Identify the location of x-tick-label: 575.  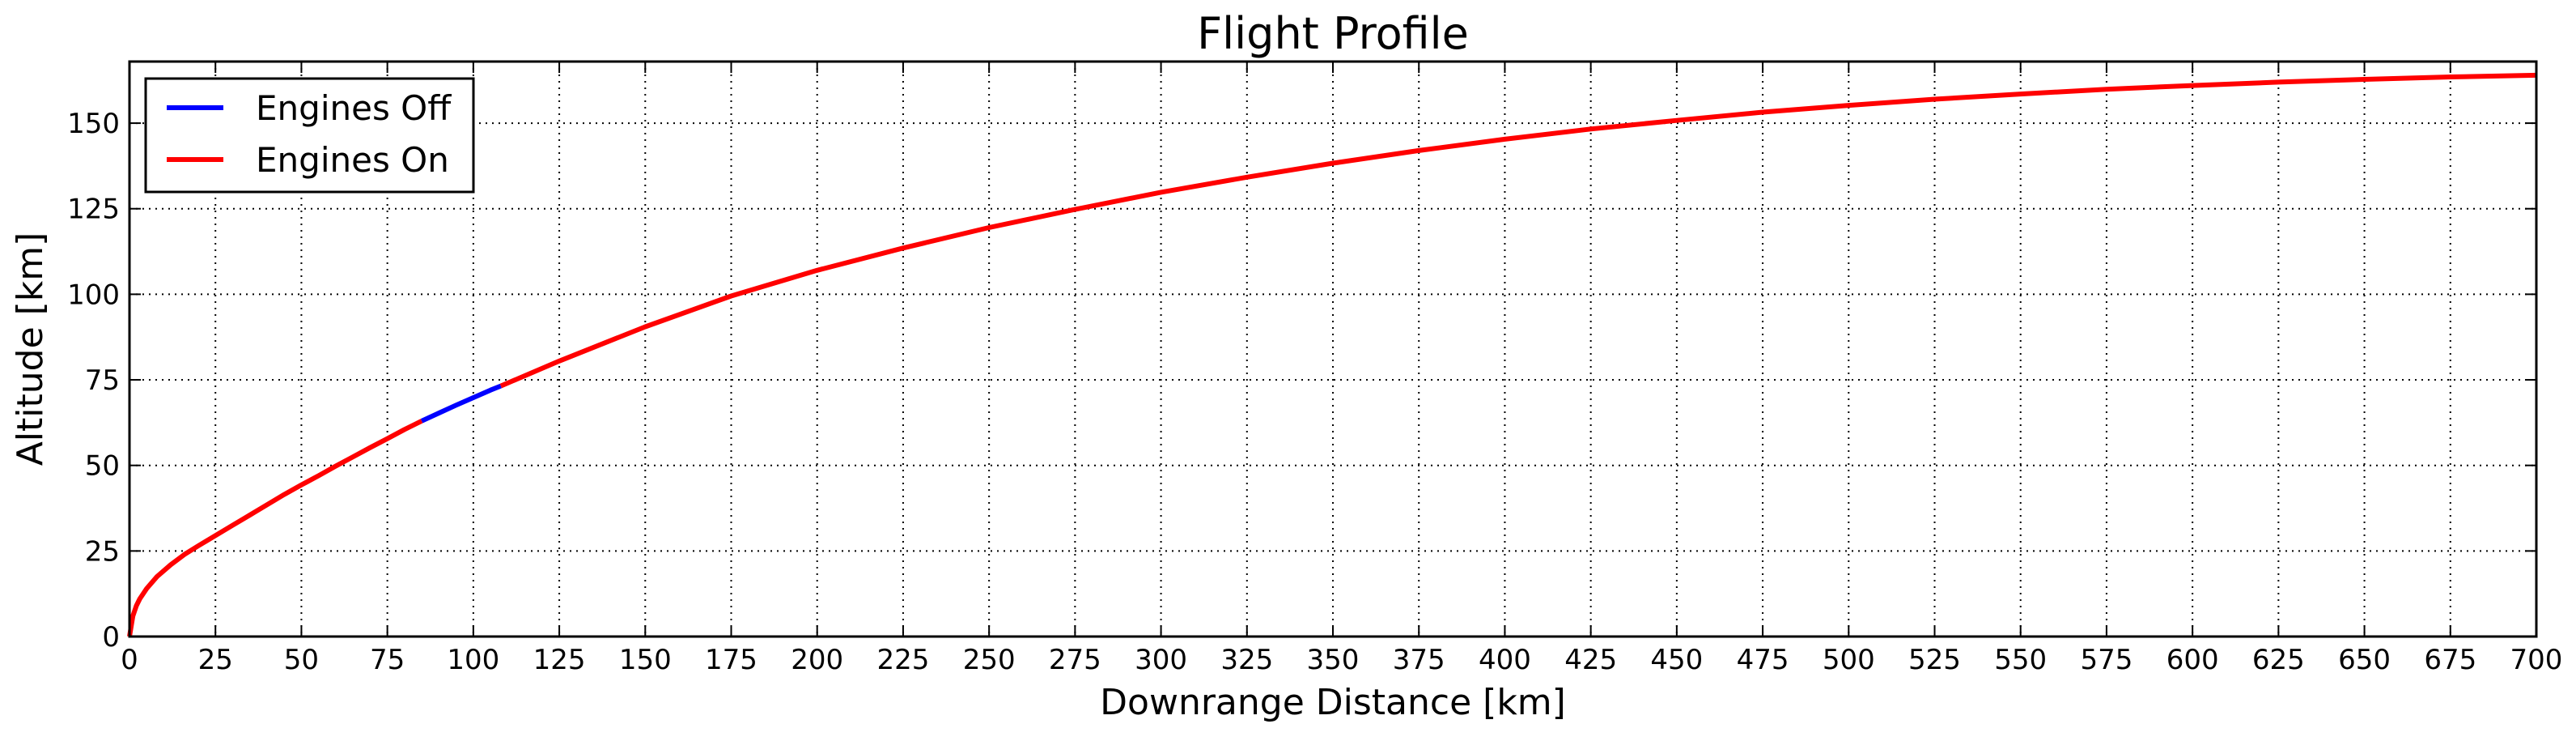
(2106, 660).